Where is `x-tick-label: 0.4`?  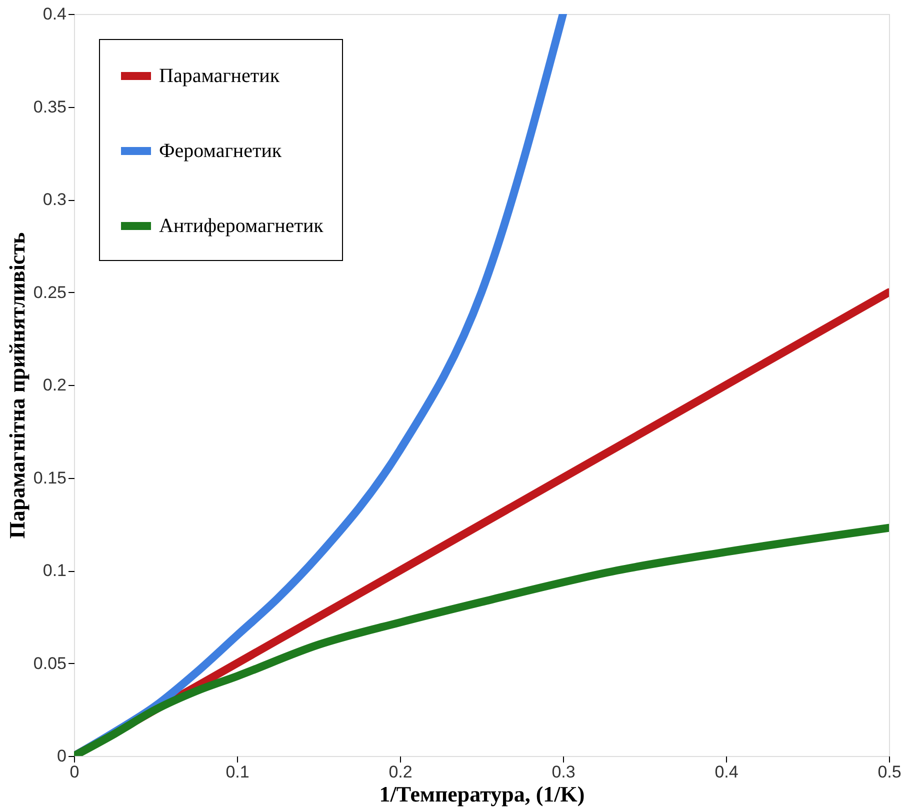 x-tick-label: 0.4 is located at coordinates (726, 772).